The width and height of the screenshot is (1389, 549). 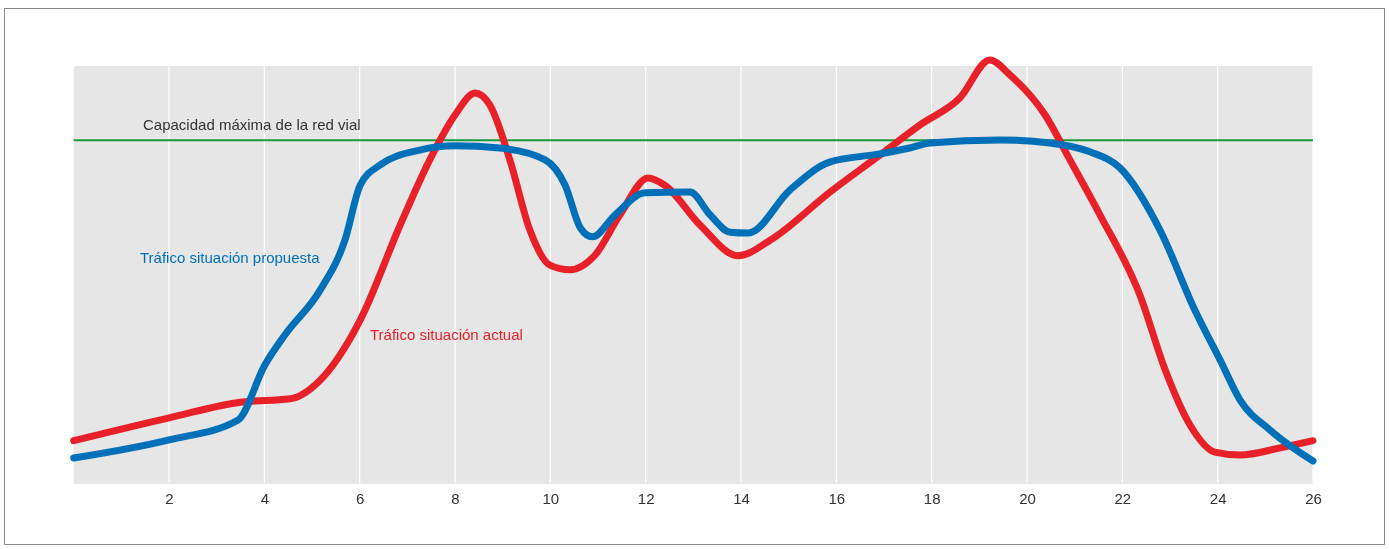 I want to click on x-tick-label: 20, so click(x=1027, y=498).